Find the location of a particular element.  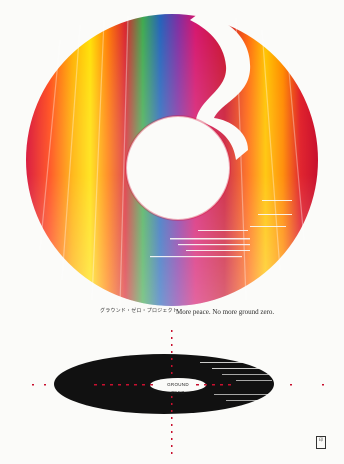

headline-japanese: グラウンド・ゼロ・プロジェクト is located at coordinates (139, 311).